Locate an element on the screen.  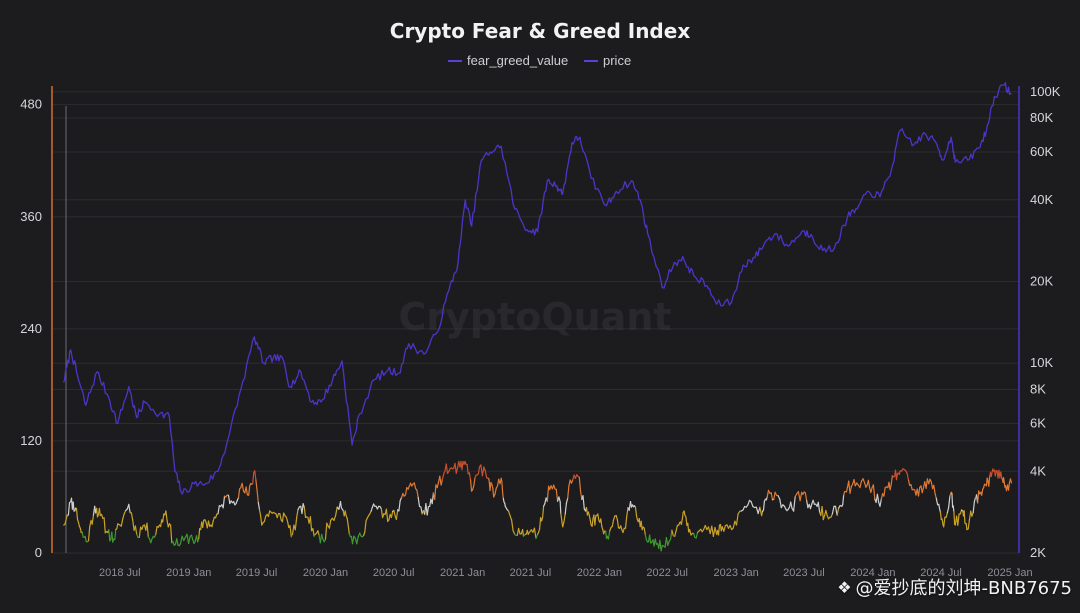
x-tick-label: 2023 Jul is located at coordinates (804, 573).